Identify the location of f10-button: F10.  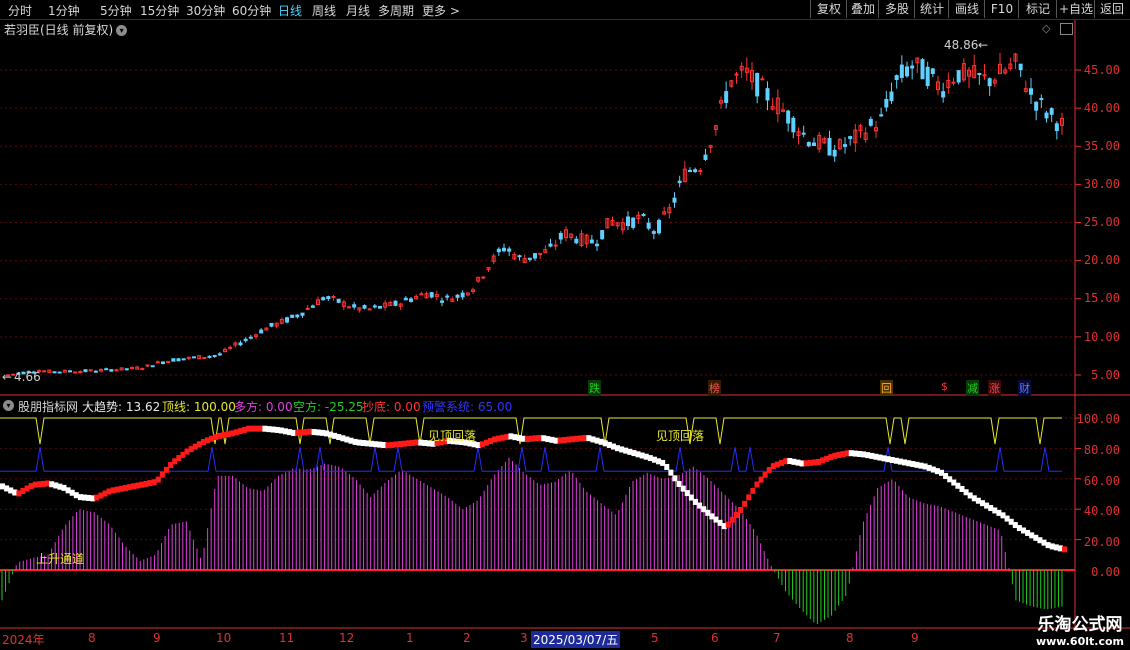
(1001, 9).